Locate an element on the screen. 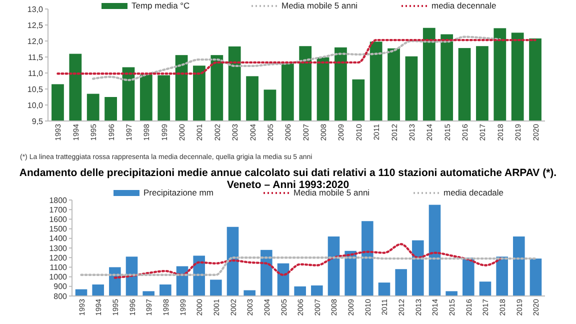  y-tick-label: 1100 is located at coordinates (59, 267).